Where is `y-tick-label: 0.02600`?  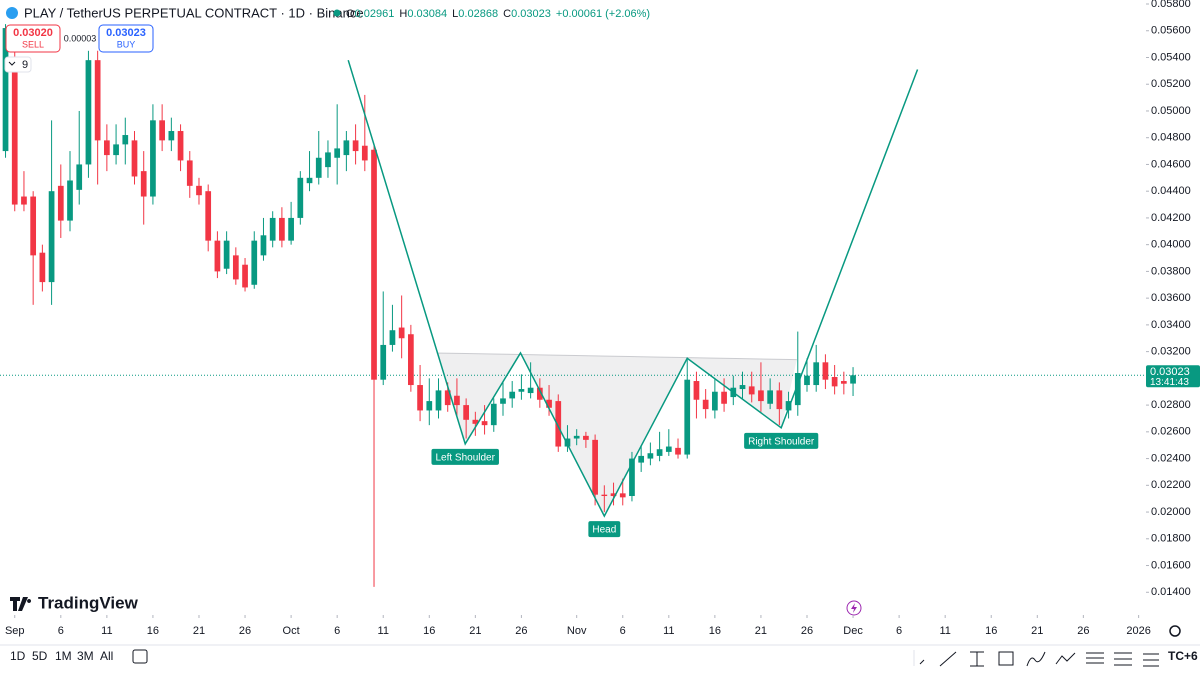
y-tick-label: 0.02600 is located at coordinates (1171, 432).